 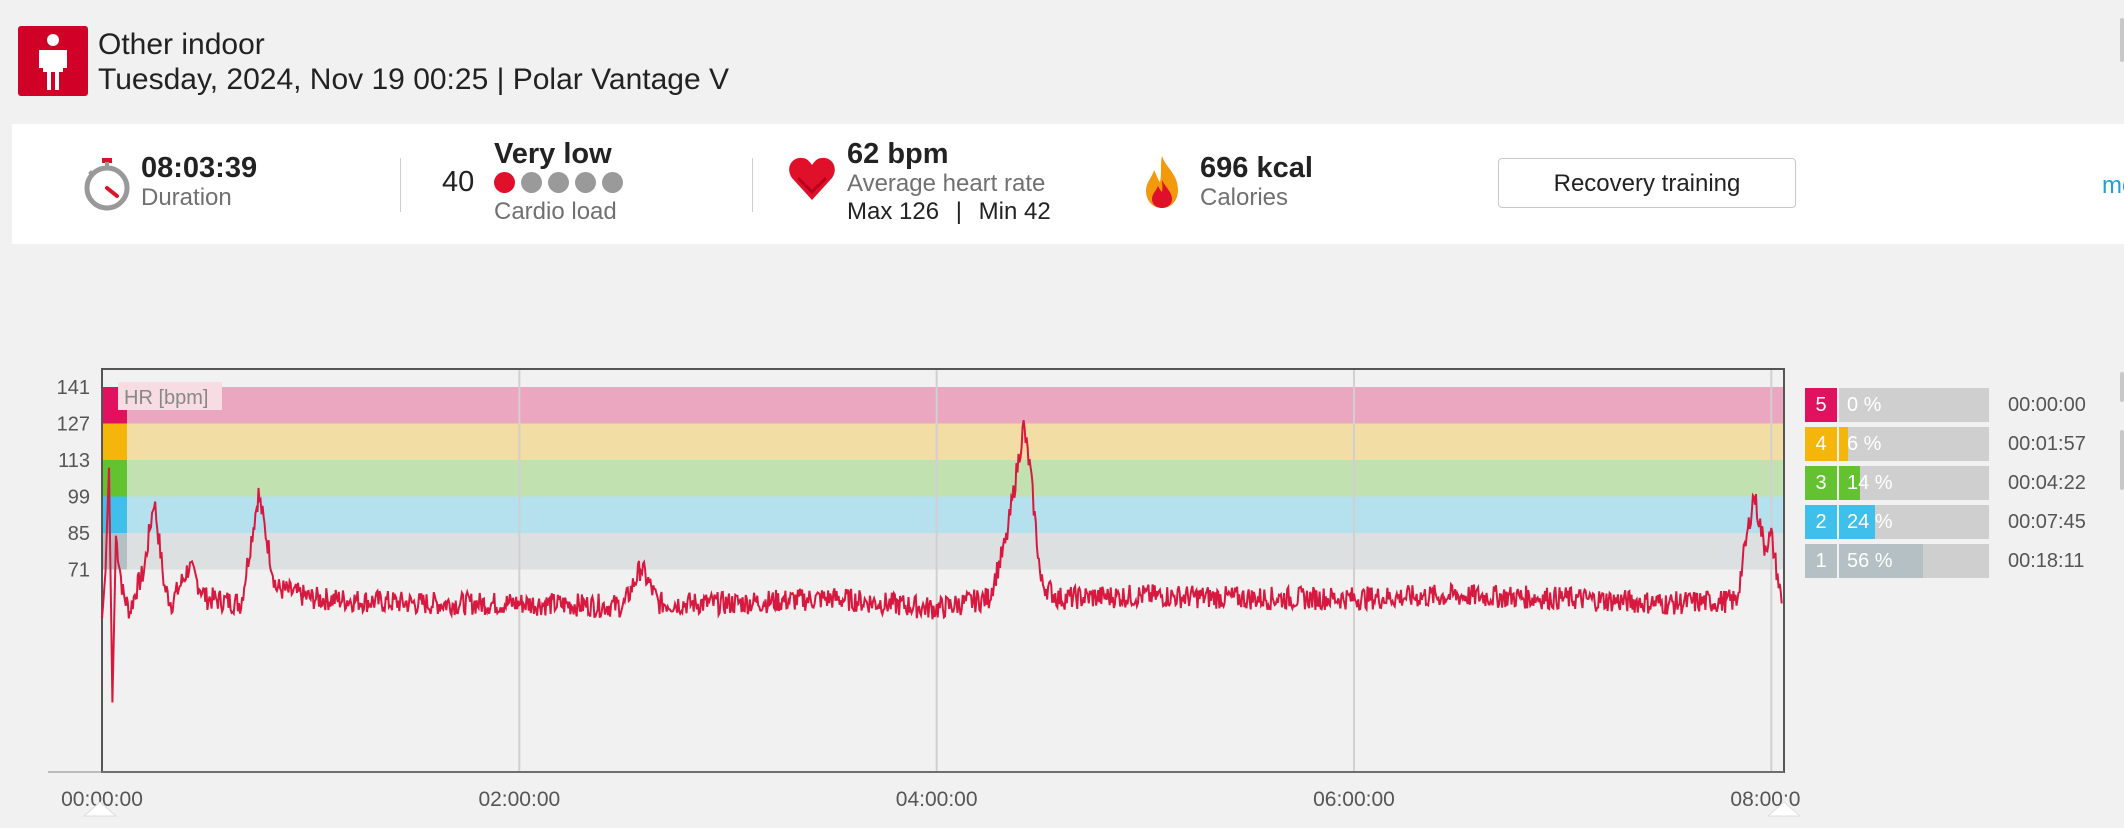 I want to click on zone-percent: 14 %, so click(x=1870, y=483).